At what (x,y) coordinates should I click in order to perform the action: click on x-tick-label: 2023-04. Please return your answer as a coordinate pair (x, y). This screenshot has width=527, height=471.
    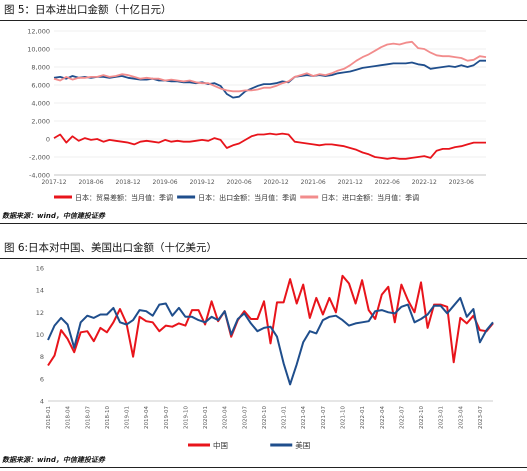
    Looking at the image, I should click on (461, 417).